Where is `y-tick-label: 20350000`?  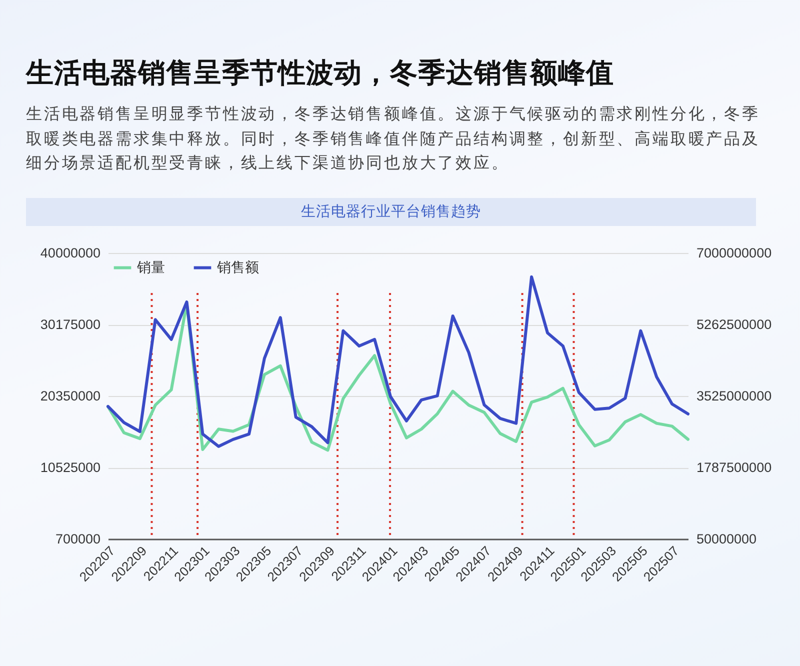 y-tick-label: 20350000 is located at coordinates (70, 396).